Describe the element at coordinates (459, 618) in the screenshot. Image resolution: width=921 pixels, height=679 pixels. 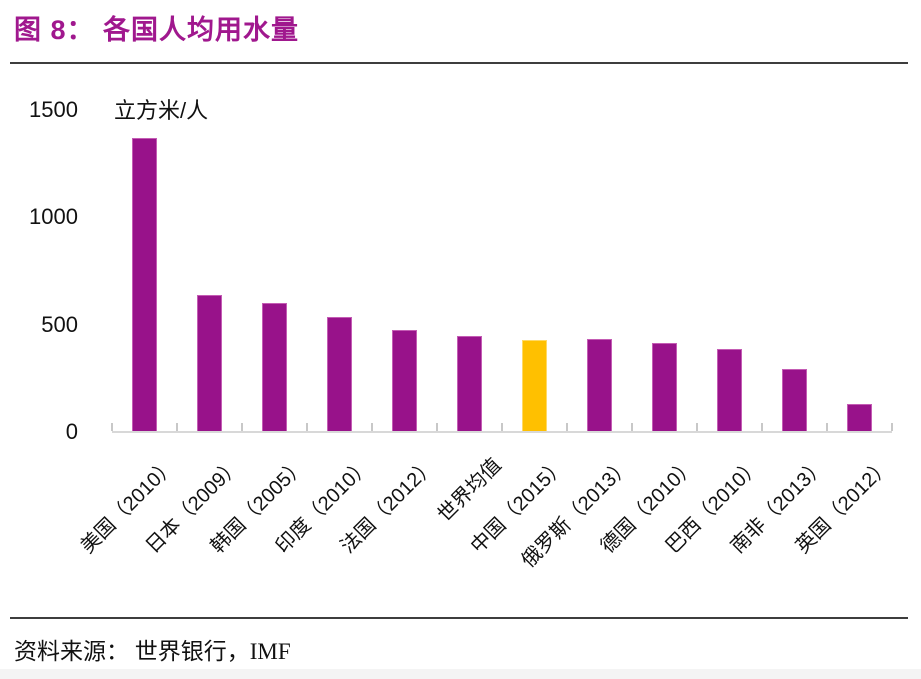
I see `footer-divider-line` at that location.